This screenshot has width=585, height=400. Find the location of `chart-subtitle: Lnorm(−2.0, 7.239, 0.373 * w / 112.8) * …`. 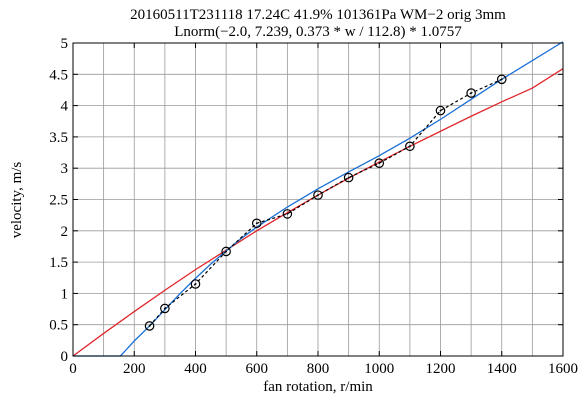

chart-subtitle: Lnorm(−2.0, 7.239, 0.373 * w / 112.8) * … is located at coordinates (318, 32).